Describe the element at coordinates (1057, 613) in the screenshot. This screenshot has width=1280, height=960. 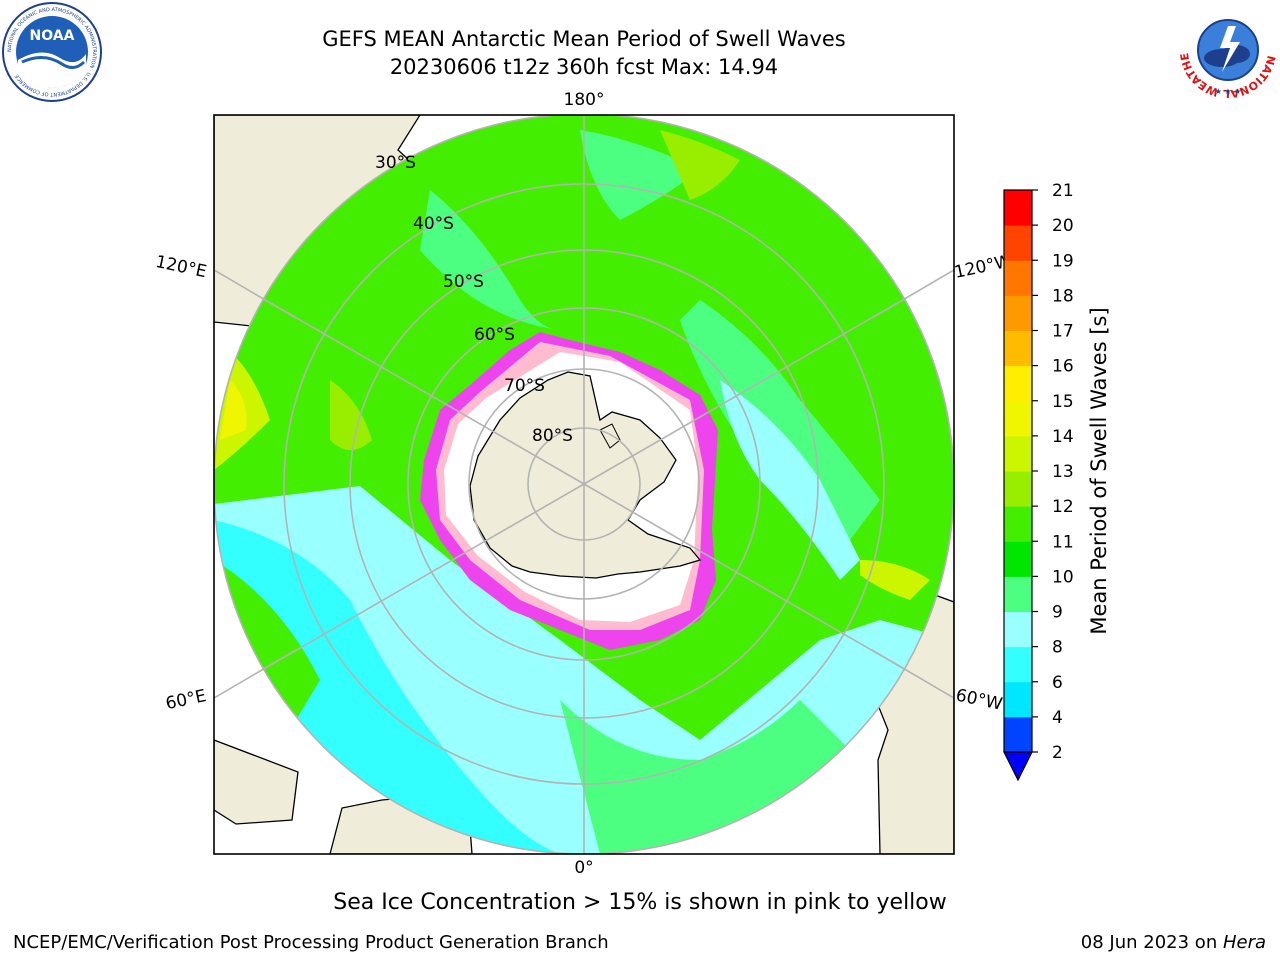
I see `colorbar-tick-label: 9` at that location.